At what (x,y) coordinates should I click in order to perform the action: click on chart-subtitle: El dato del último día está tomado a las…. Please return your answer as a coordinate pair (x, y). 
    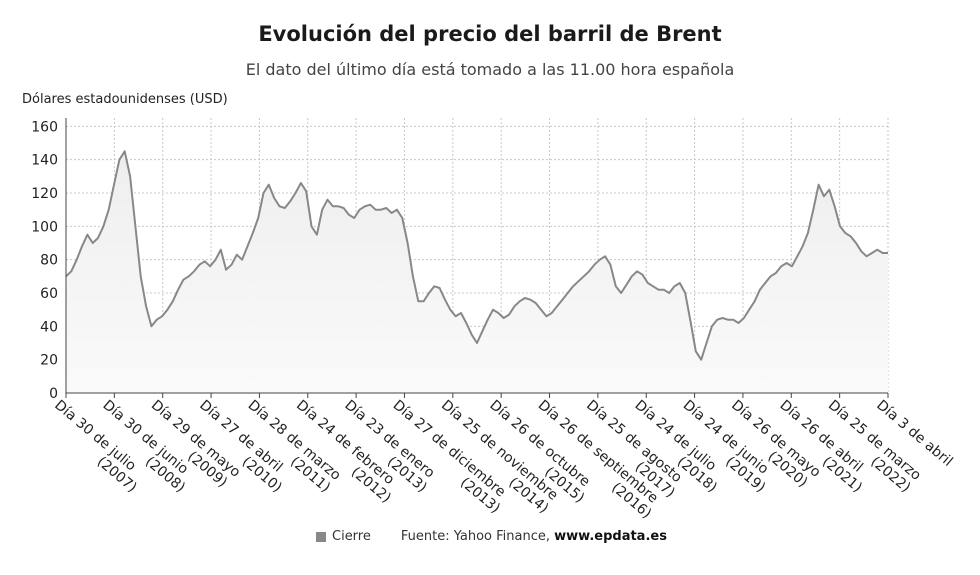
    Looking at the image, I should click on (490, 69).